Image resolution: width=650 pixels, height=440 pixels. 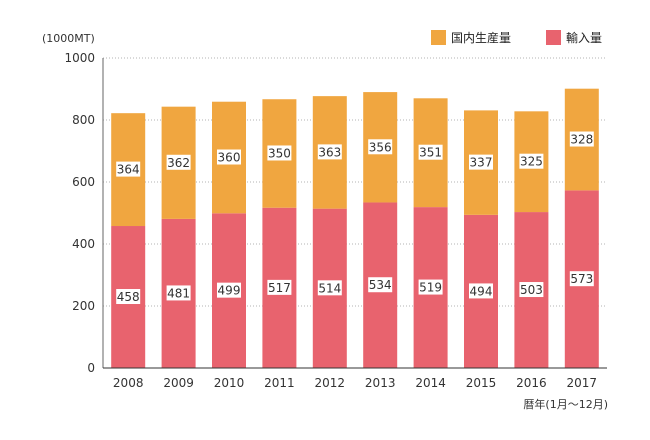 I want to click on data-label: 519, so click(x=430, y=288).